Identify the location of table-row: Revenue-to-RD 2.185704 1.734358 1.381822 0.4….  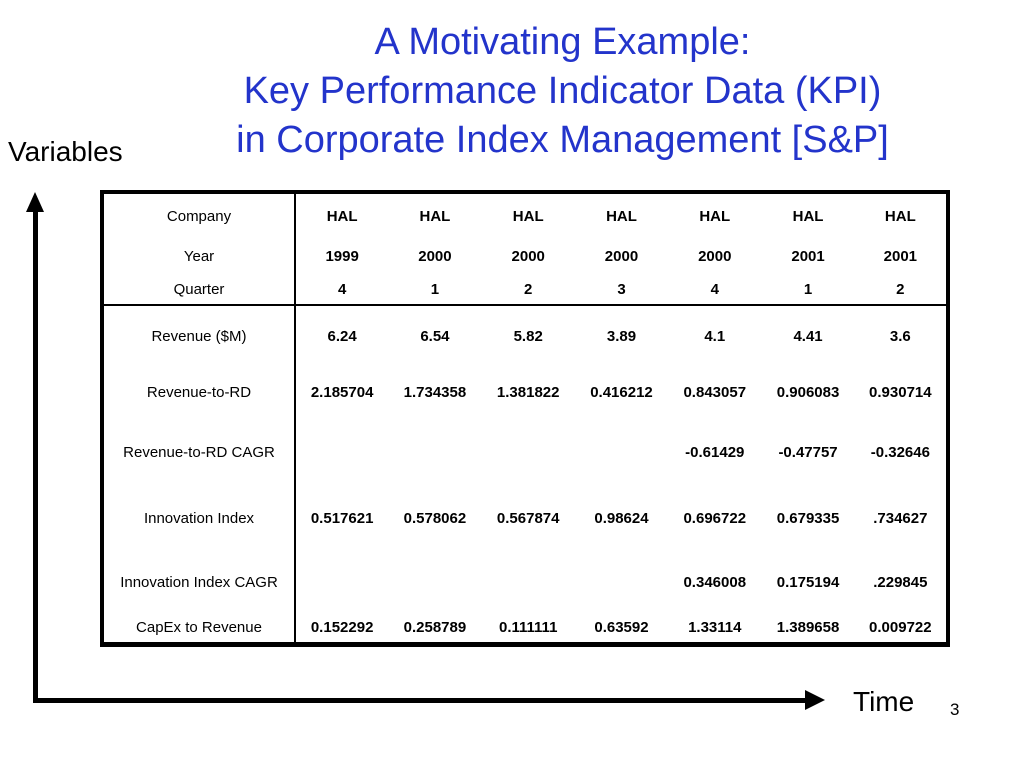
(525, 392).